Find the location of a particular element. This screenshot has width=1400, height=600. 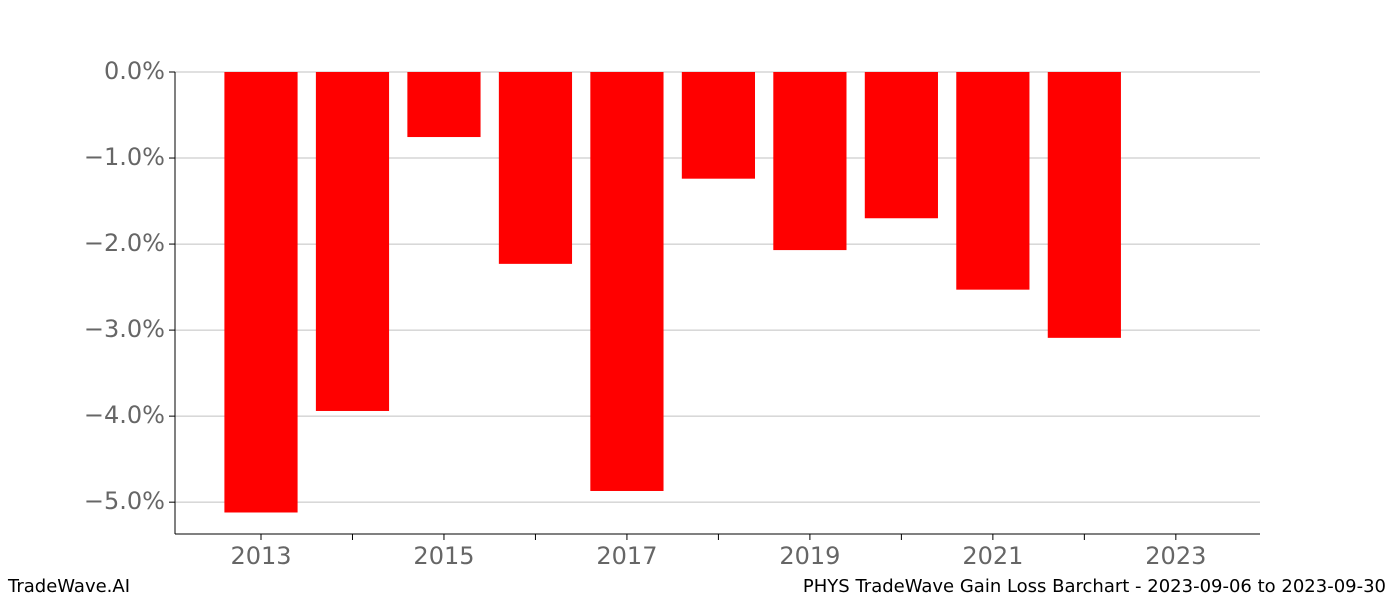

y-tick-label: −5.0% is located at coordinates (124, 501).